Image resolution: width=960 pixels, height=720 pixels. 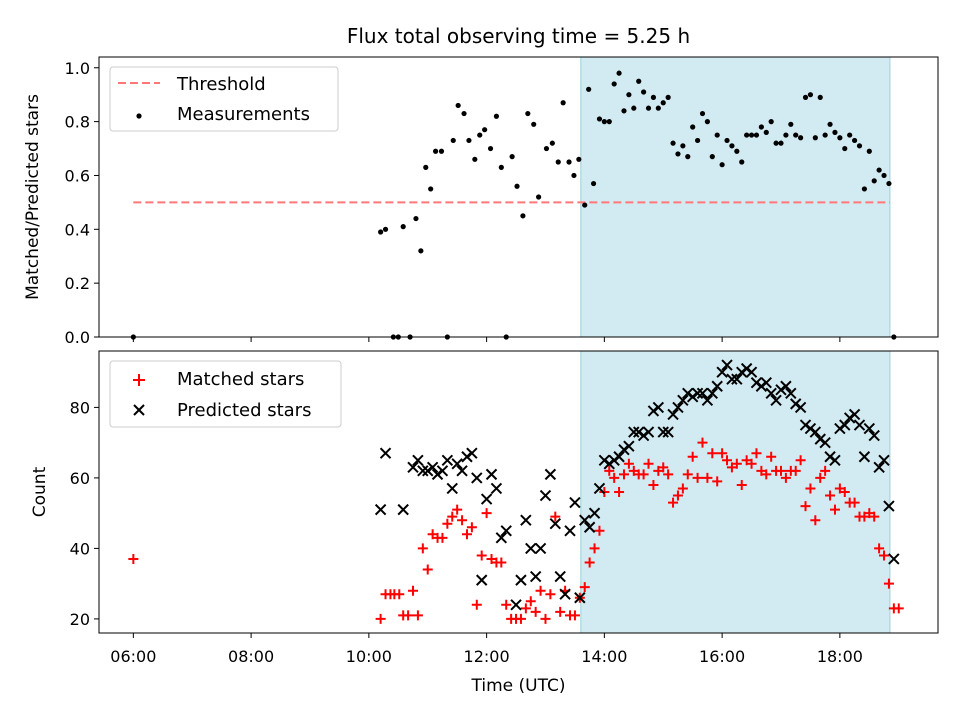 I want to click on y-tick-label: 20, so click(x=80, y=619).